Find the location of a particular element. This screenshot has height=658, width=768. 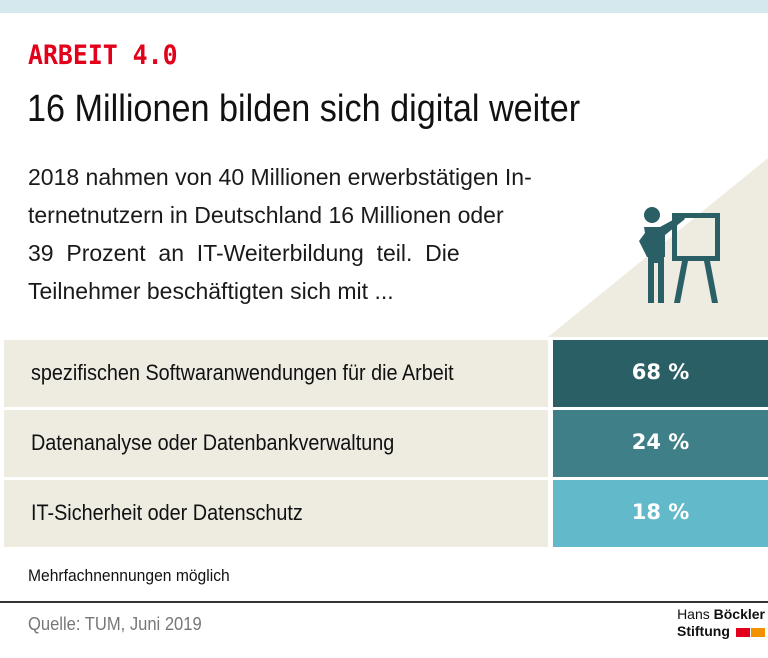

row-value: 68 % is located at coordinates (660, 372).